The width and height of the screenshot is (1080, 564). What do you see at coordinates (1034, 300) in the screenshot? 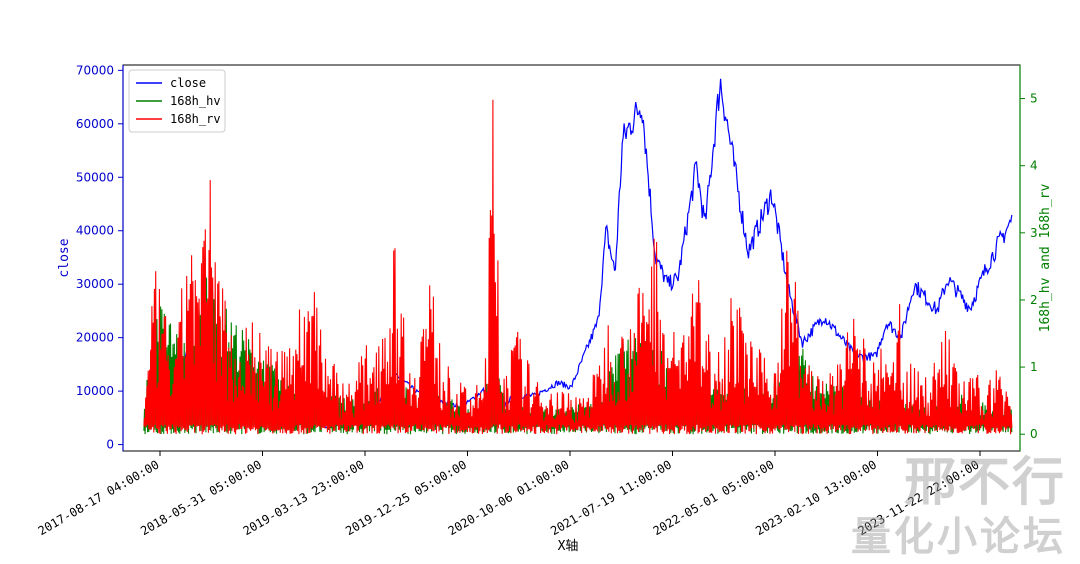
I see `y-right-tick-label: 2` at bounding box center [1034, 300].